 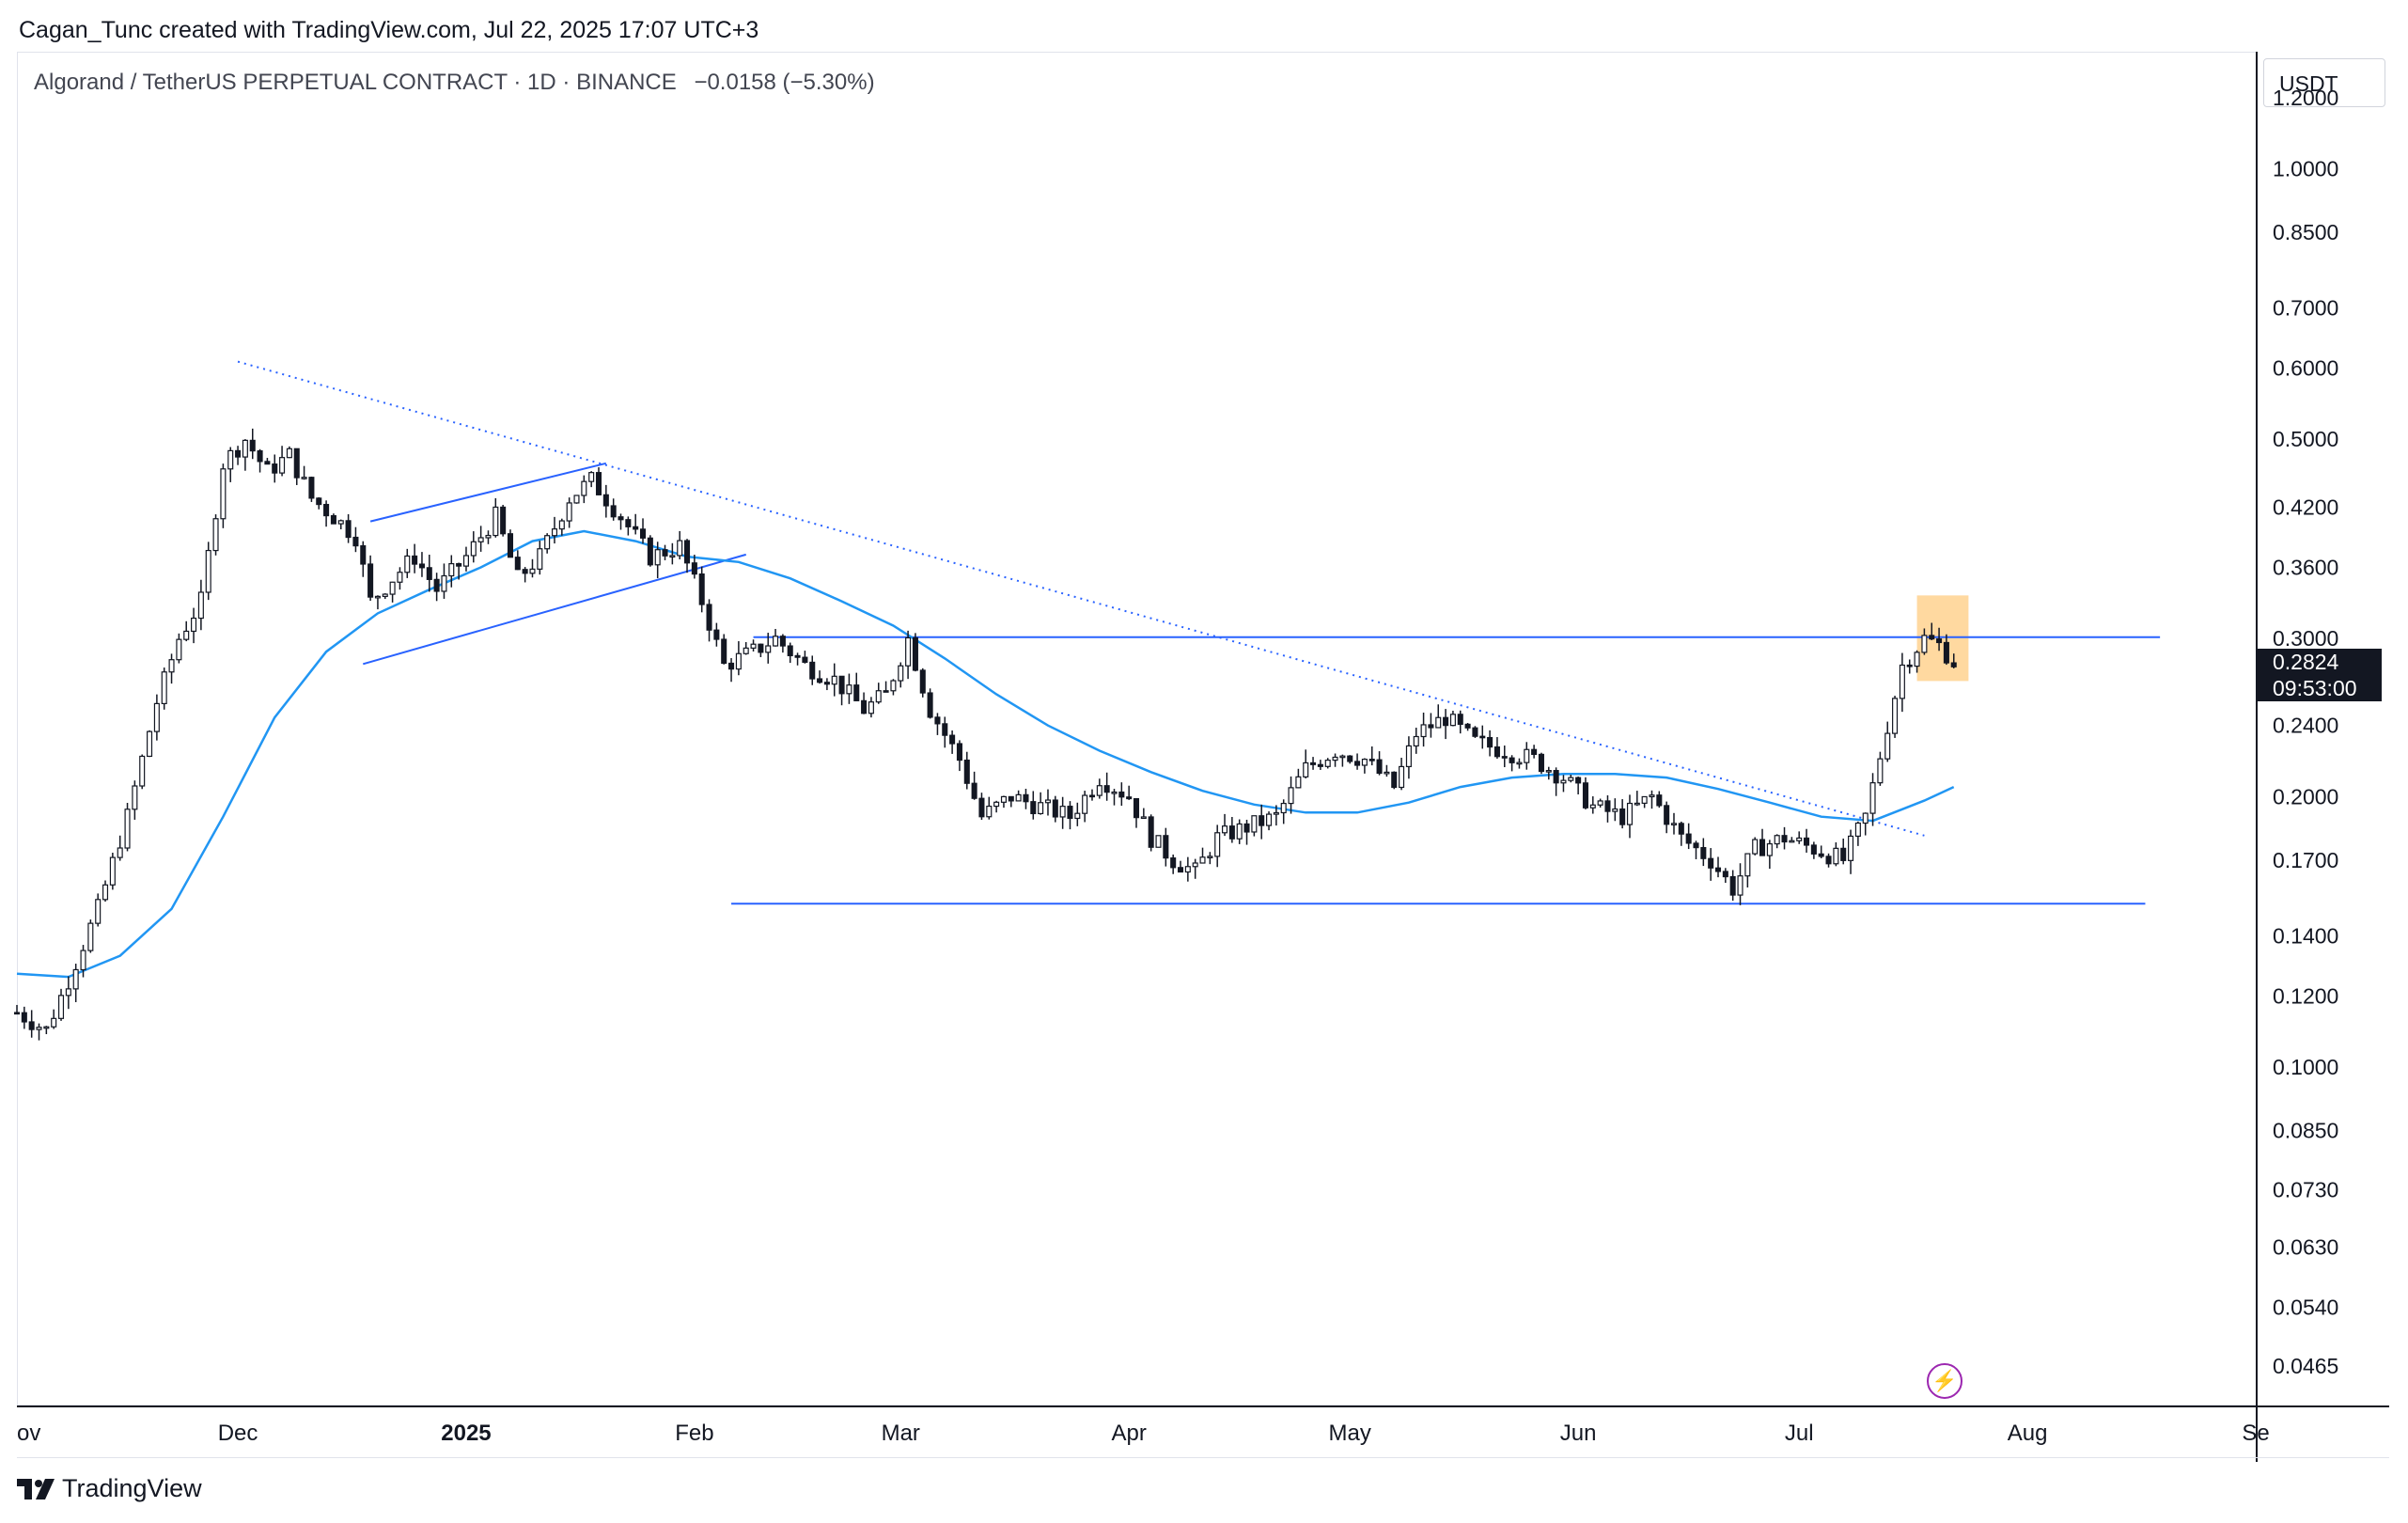 I want to click on lightning-icon: ⚡, so click(x=1944, y=1381).